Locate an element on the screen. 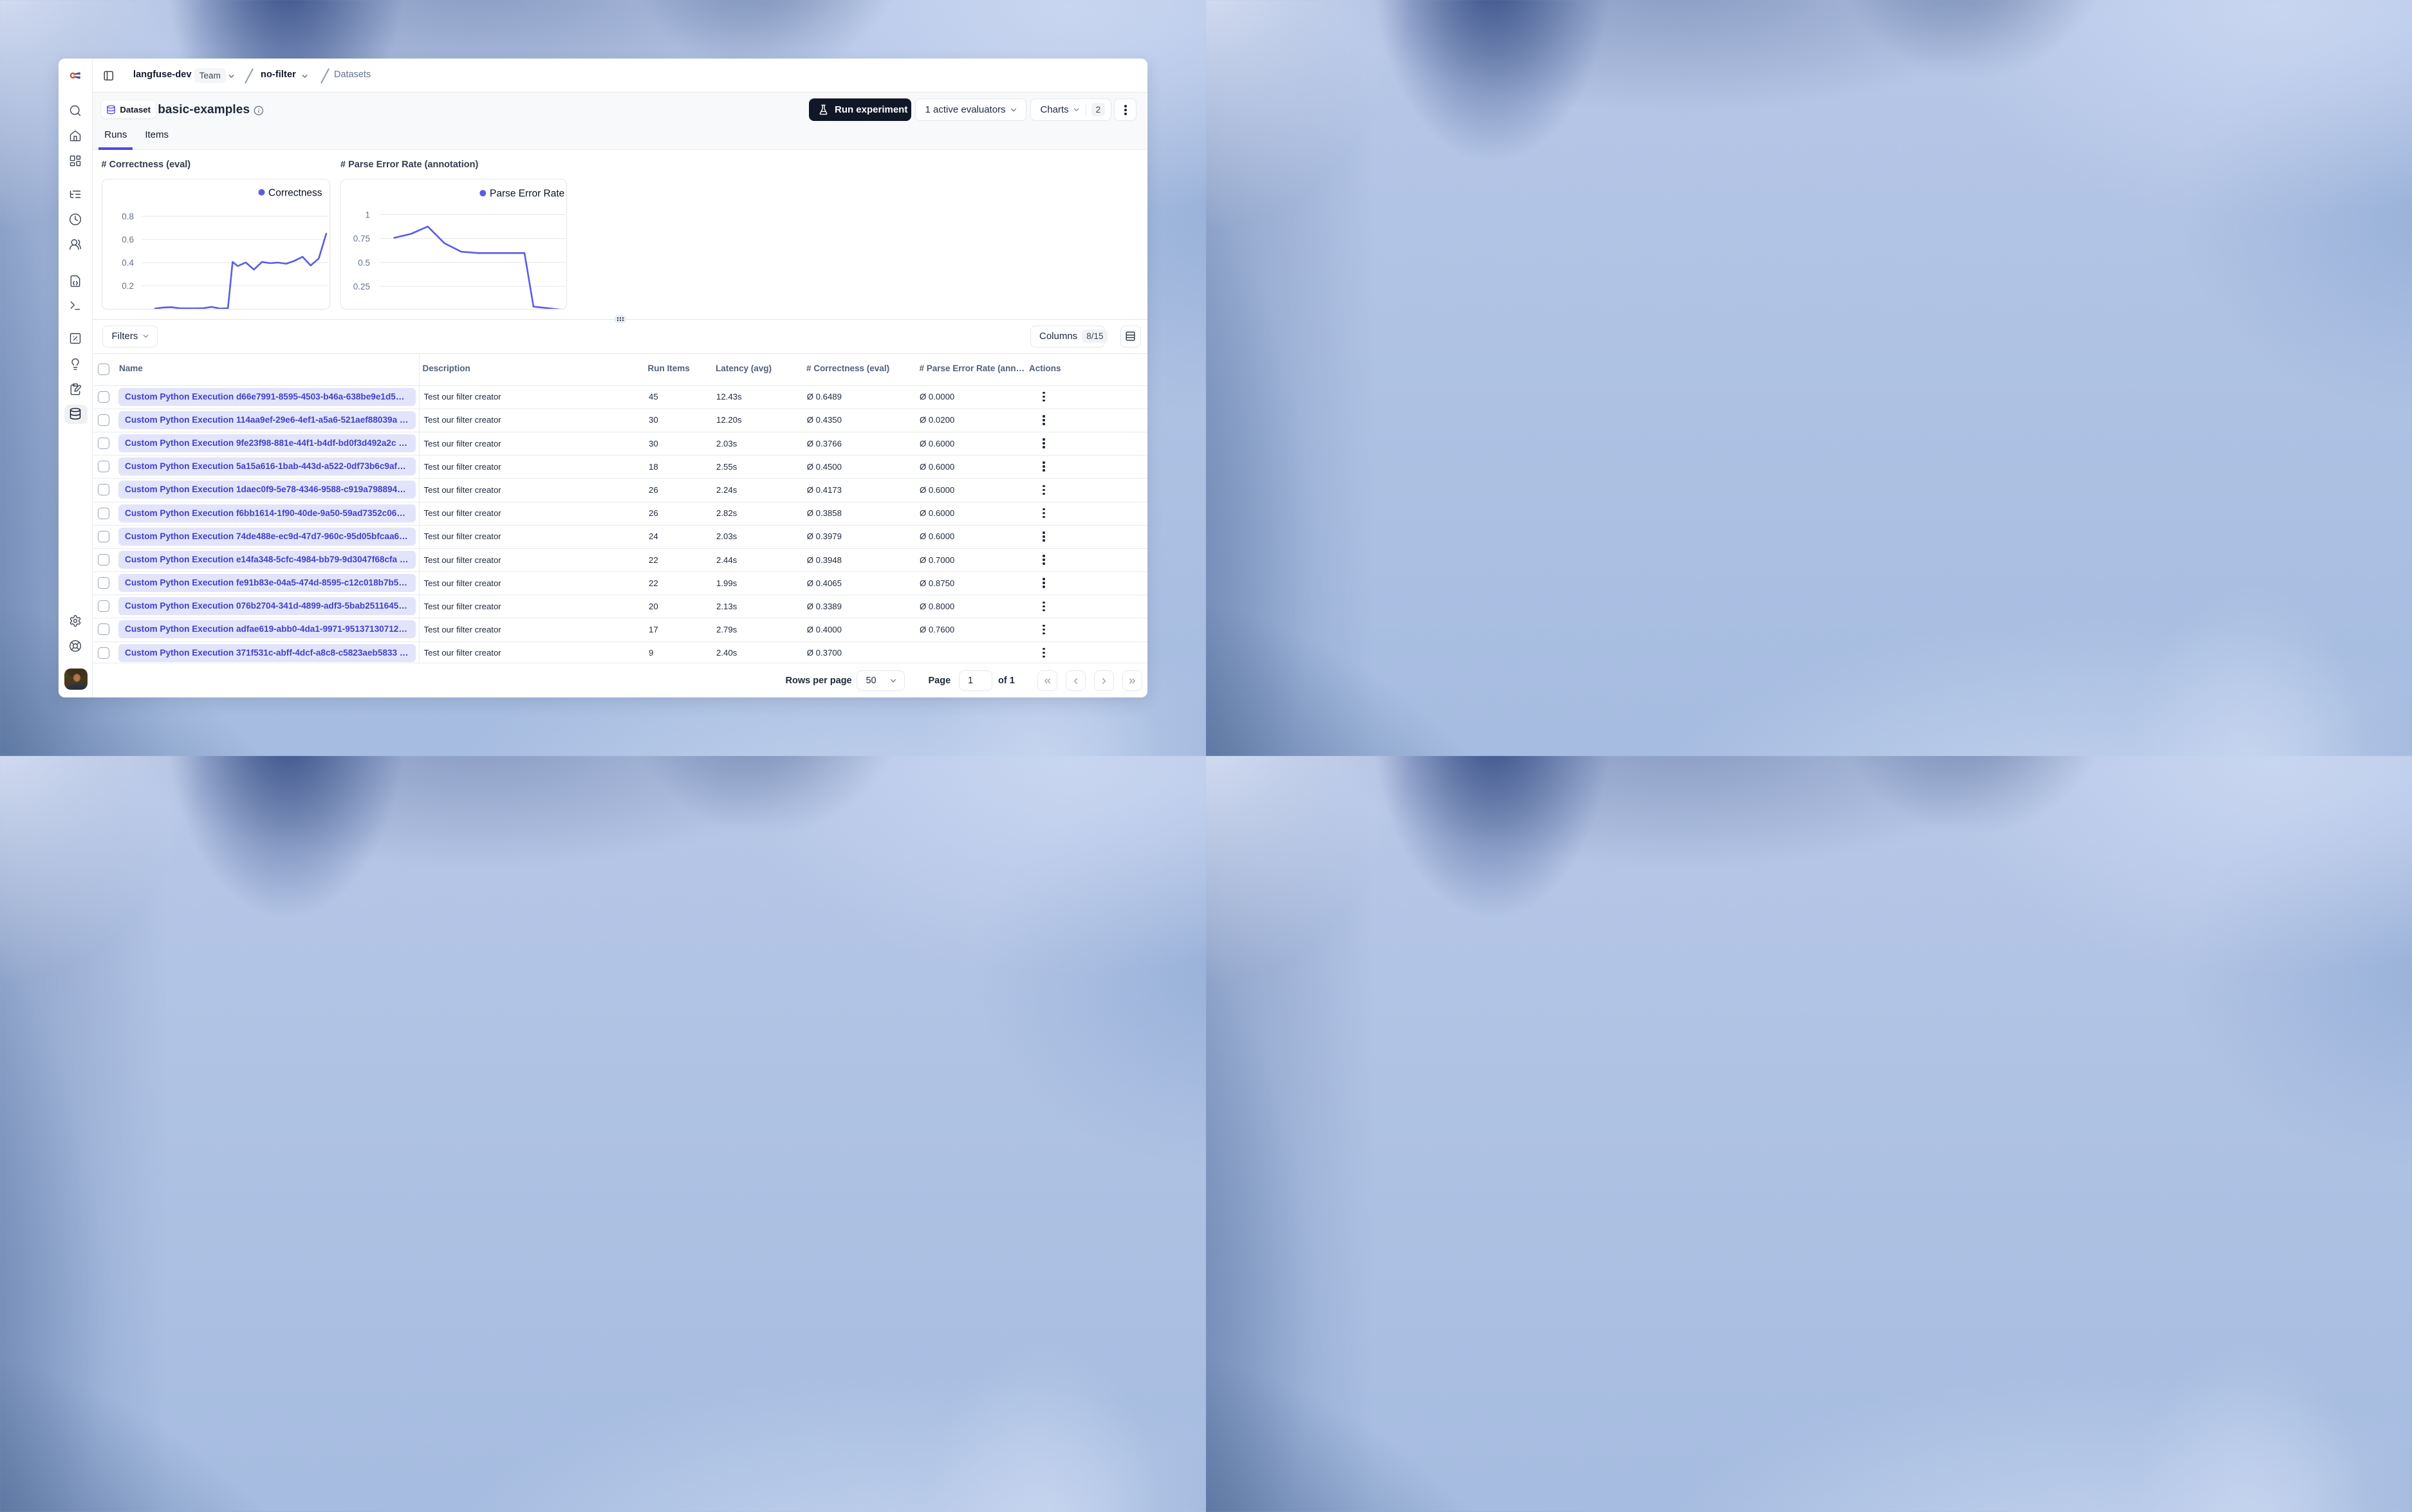 This screenshot has height=1512, width=2412. svg-text: 1 is located at coordinates (367, 214).